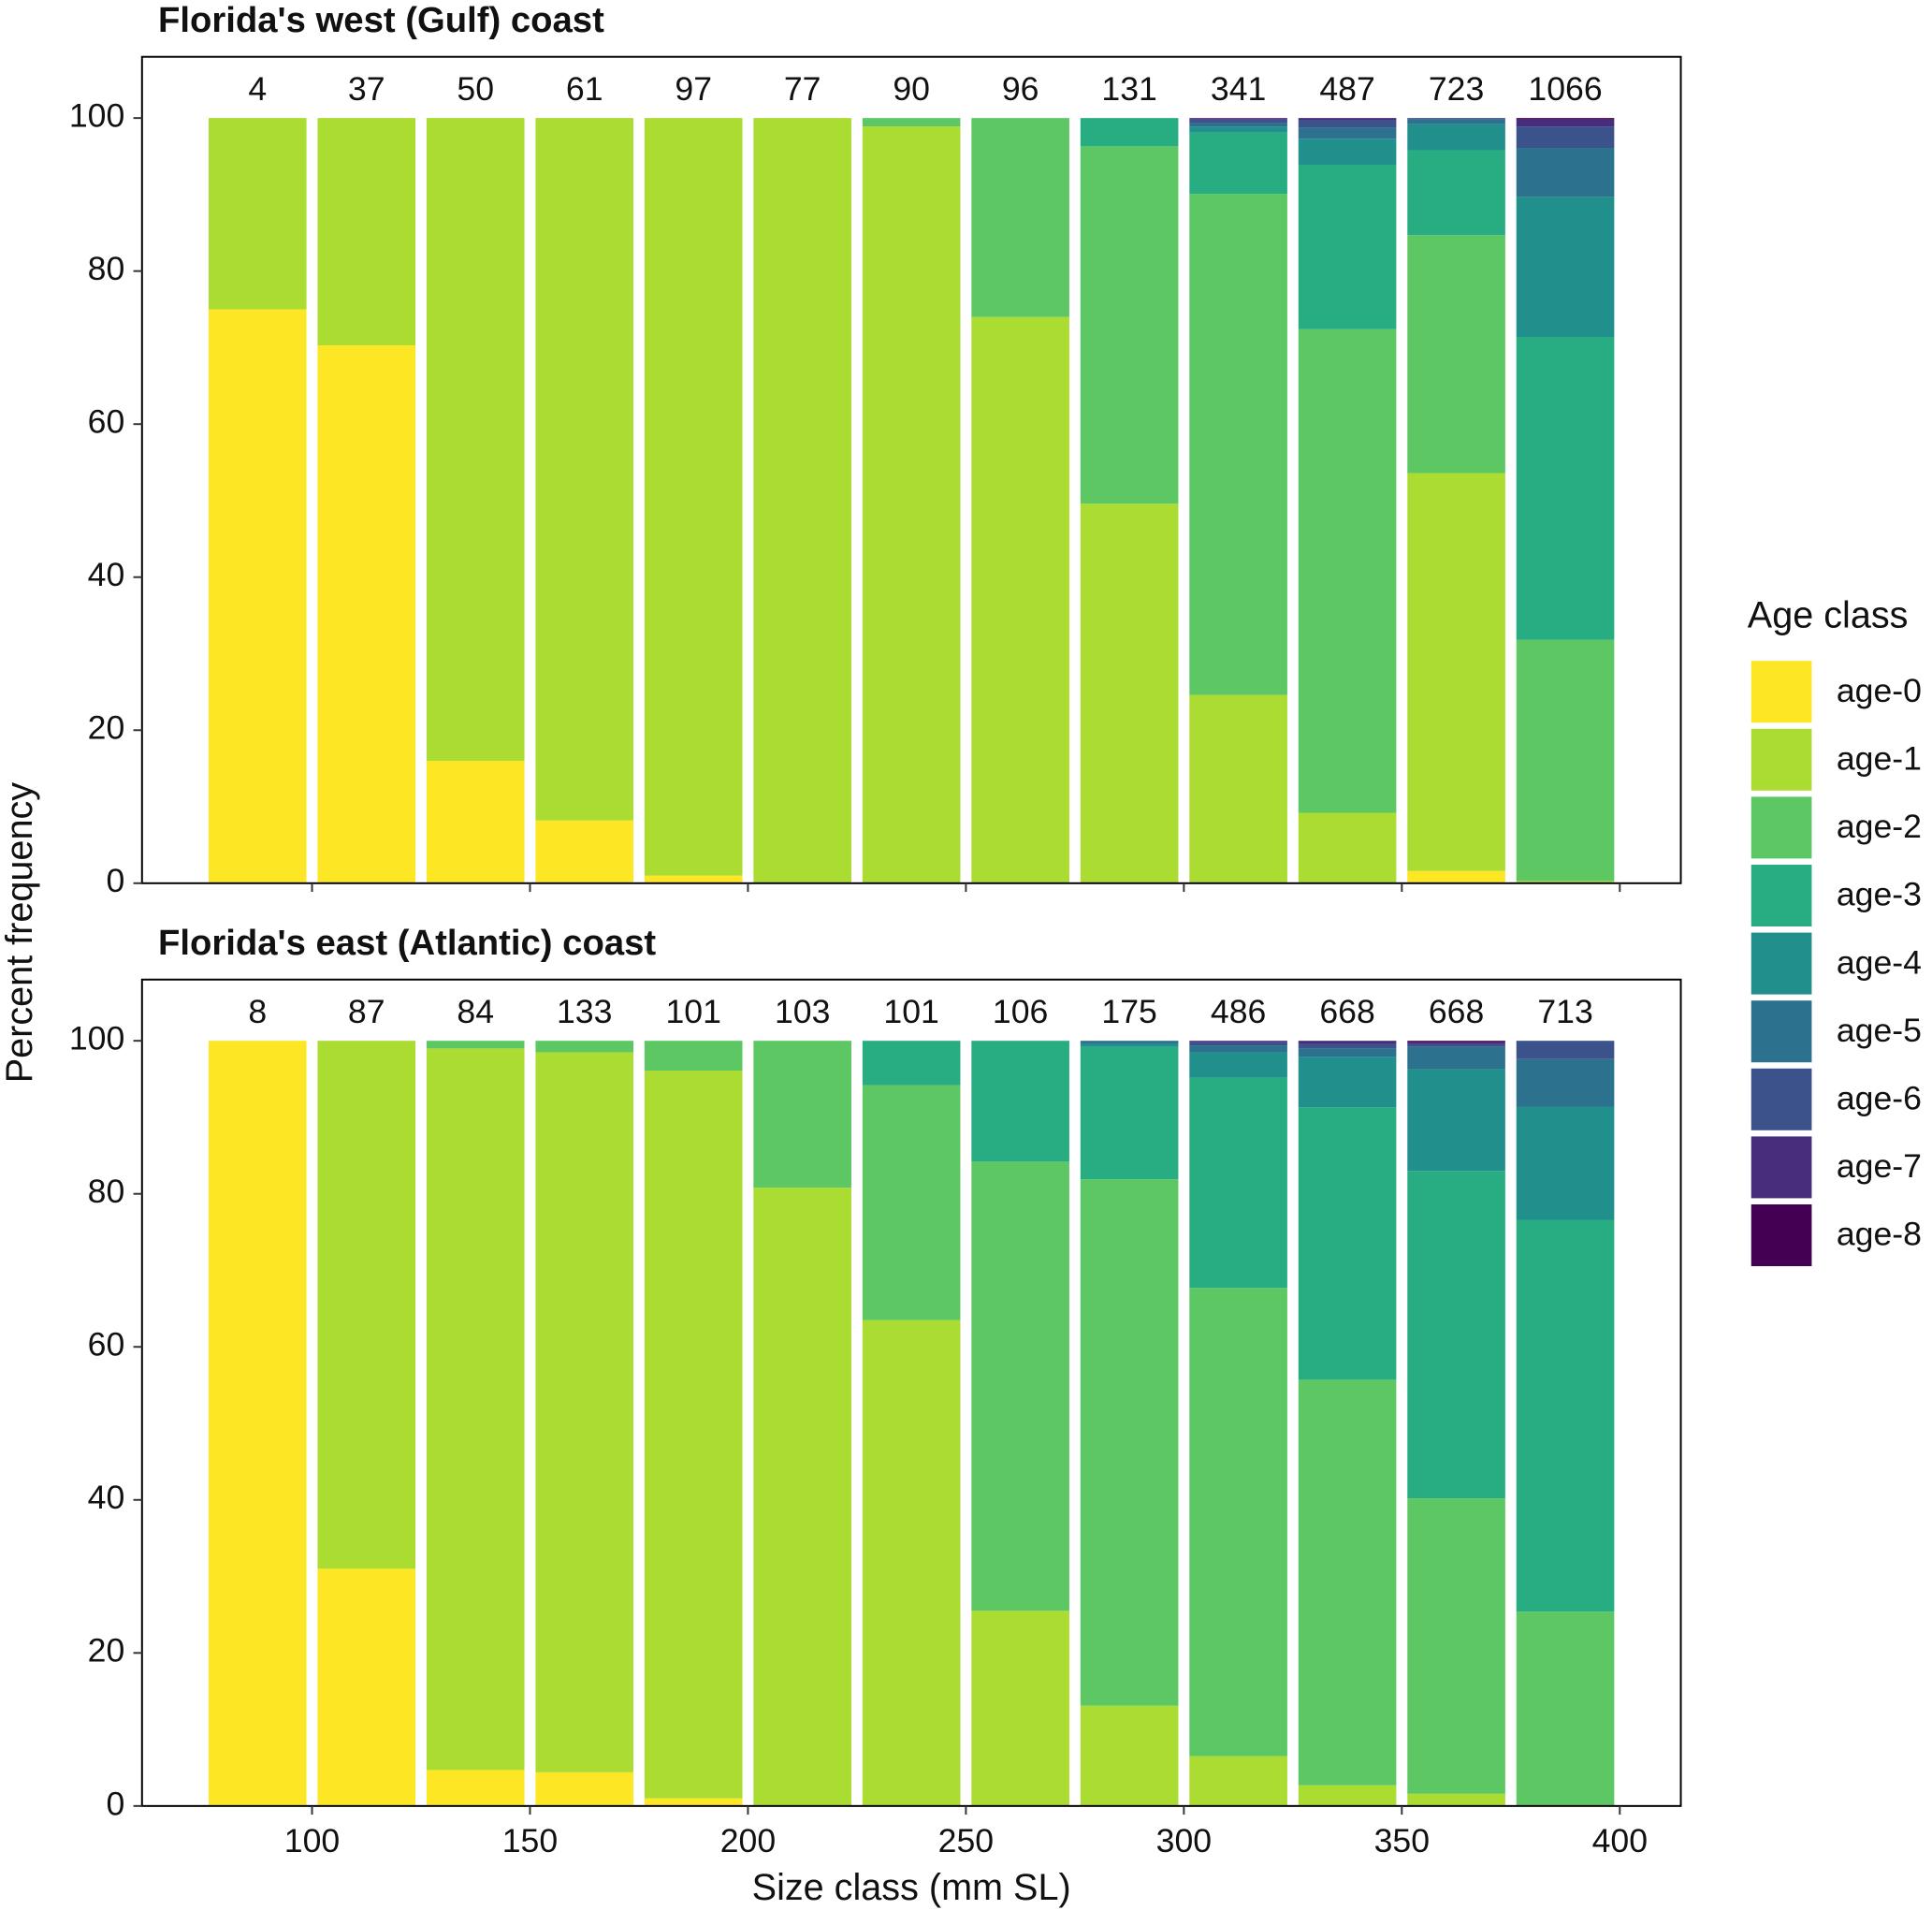 Image resolution: width=1932 pixels, height=1910 pixels. Describe the element at coordinates (1129, 1011) in the screenshot. I see `count-label: 175` at that location.